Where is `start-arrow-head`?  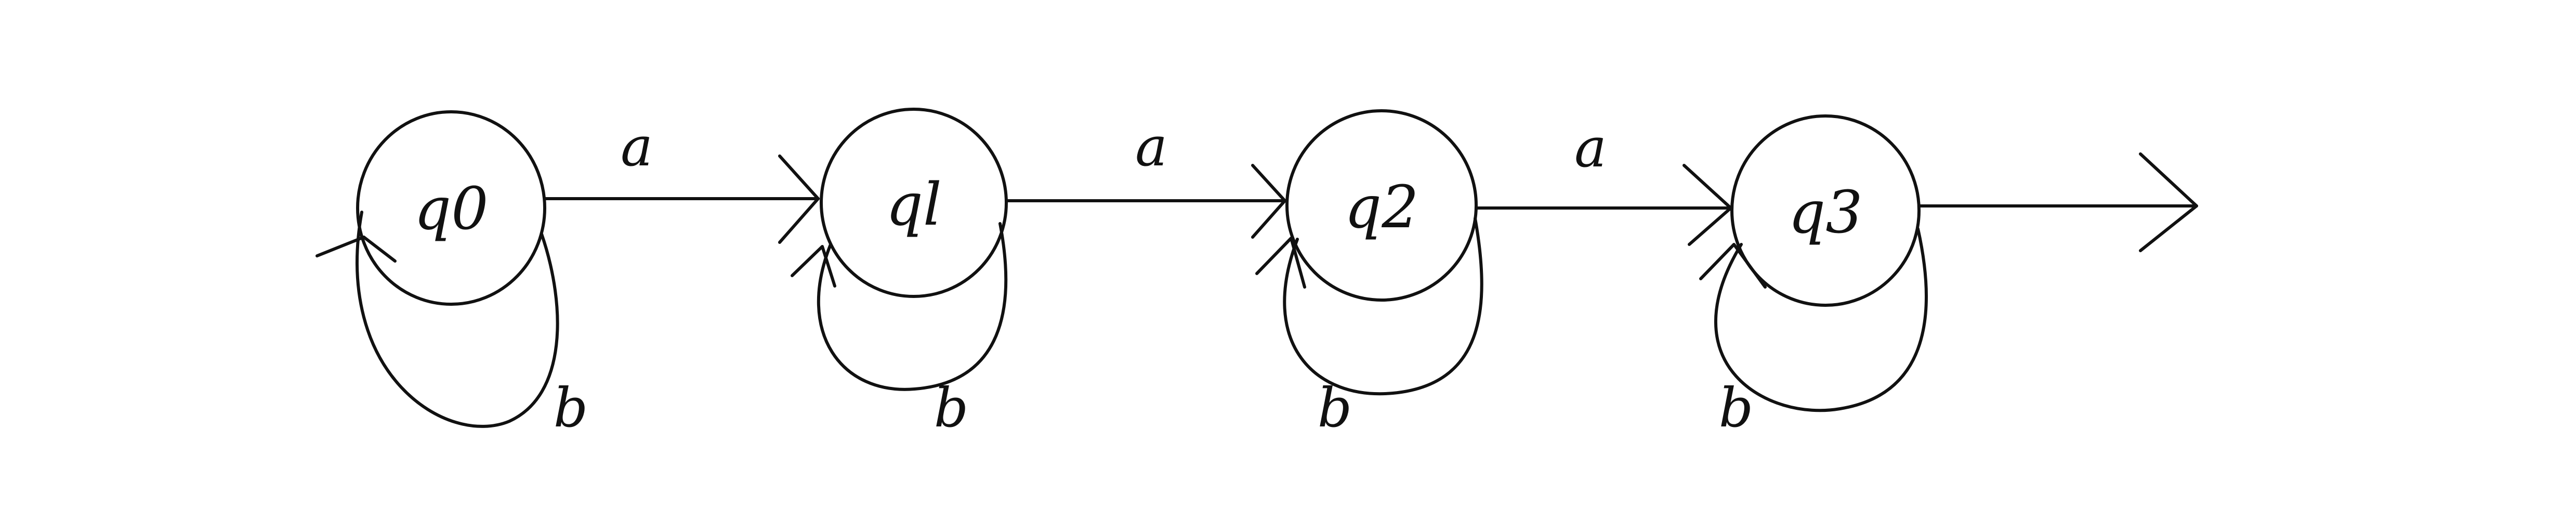 start-arrow-head is located at coordinates (379, 249).